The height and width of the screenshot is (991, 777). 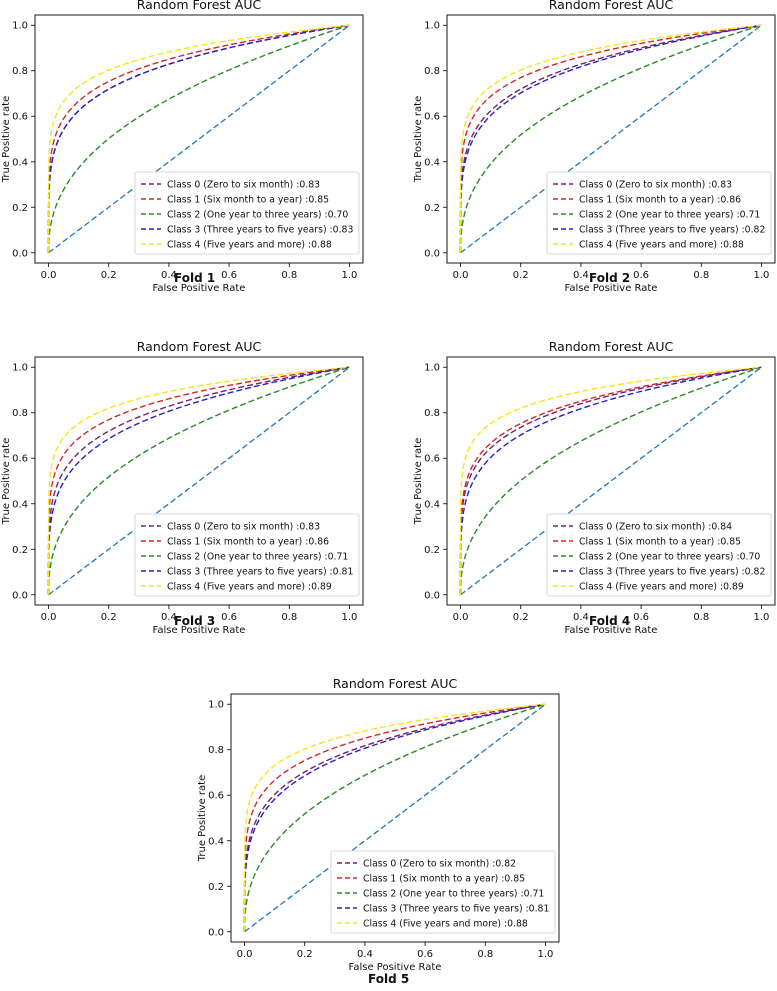 I want to click on x-tick-label: 0.2, so click(x=109, y=617).